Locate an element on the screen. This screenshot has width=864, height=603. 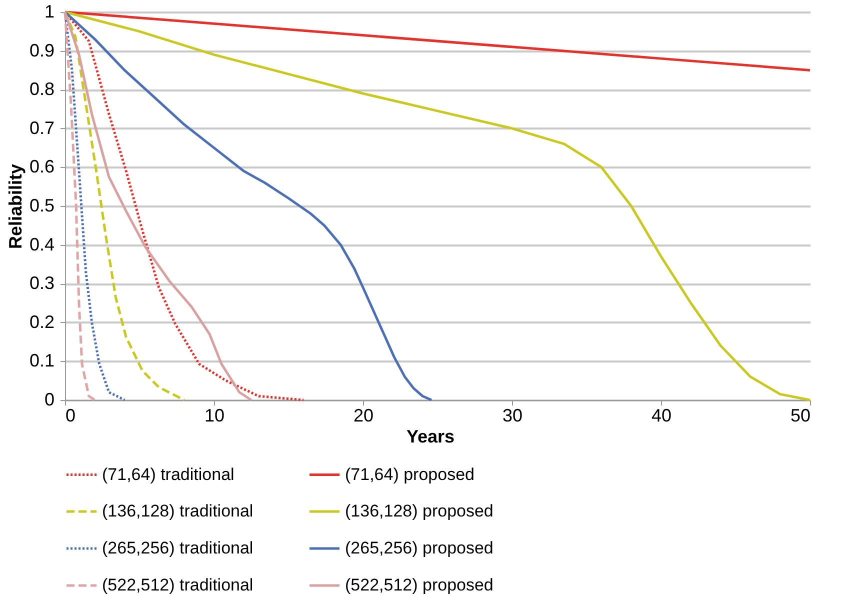
x-tick-label: 50 is located at coordinates (800, 416).